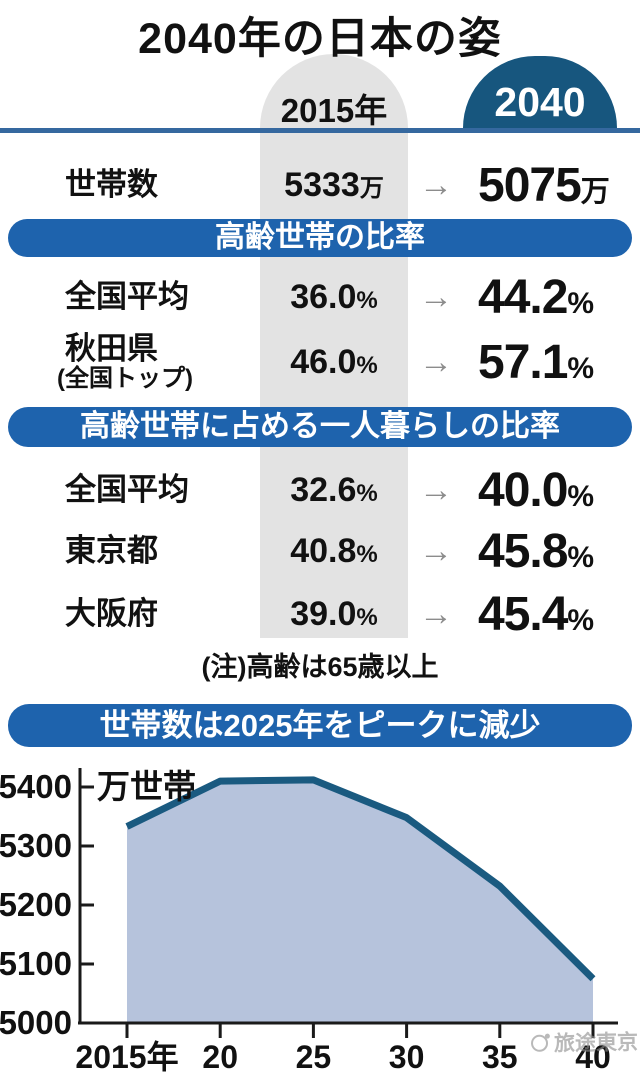  I want to click on table-row-national-avg-elderly: 全国平均 36.0% → 44.2%, so click(320, 297).